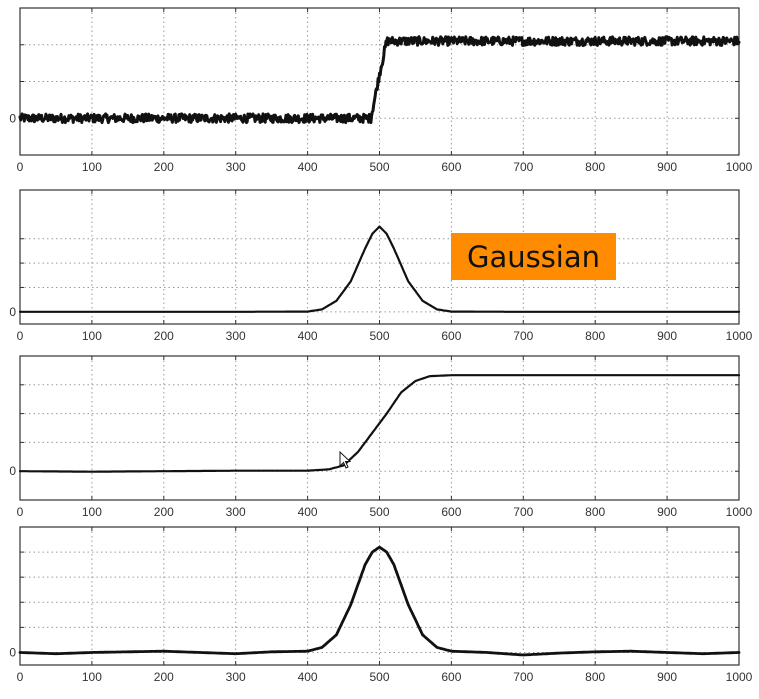 The width and height of the screenshot is (759, 699). Describe the element at coordinates (345, 459) in the screenshot. I see `mouse-cursor-icon` at that location.